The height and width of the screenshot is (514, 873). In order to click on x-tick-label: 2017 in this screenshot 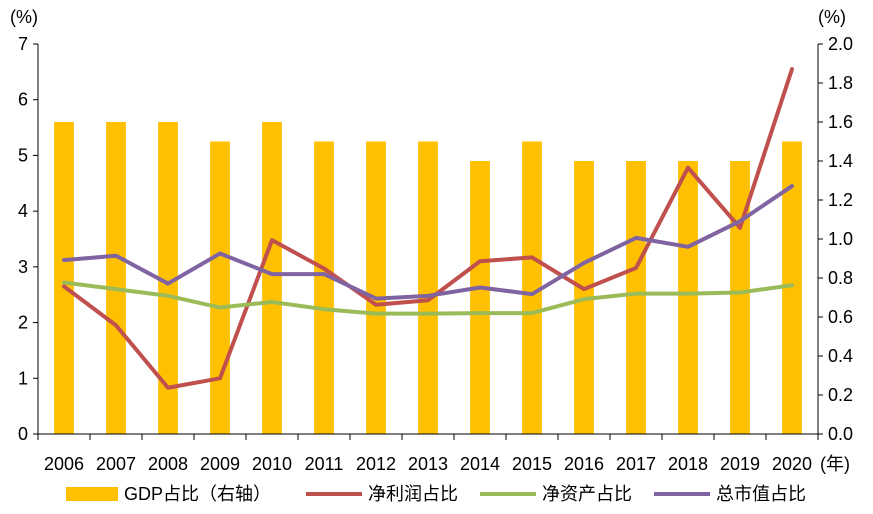, I will do `click(636, 464)`.